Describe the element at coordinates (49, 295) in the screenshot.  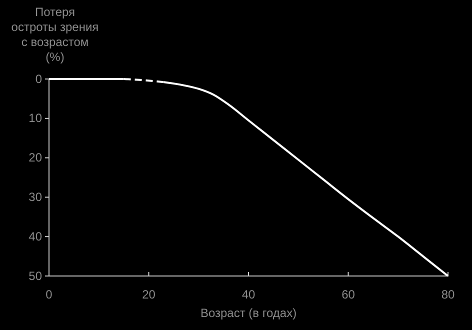
I see `x-tick-label: 0` at that location.